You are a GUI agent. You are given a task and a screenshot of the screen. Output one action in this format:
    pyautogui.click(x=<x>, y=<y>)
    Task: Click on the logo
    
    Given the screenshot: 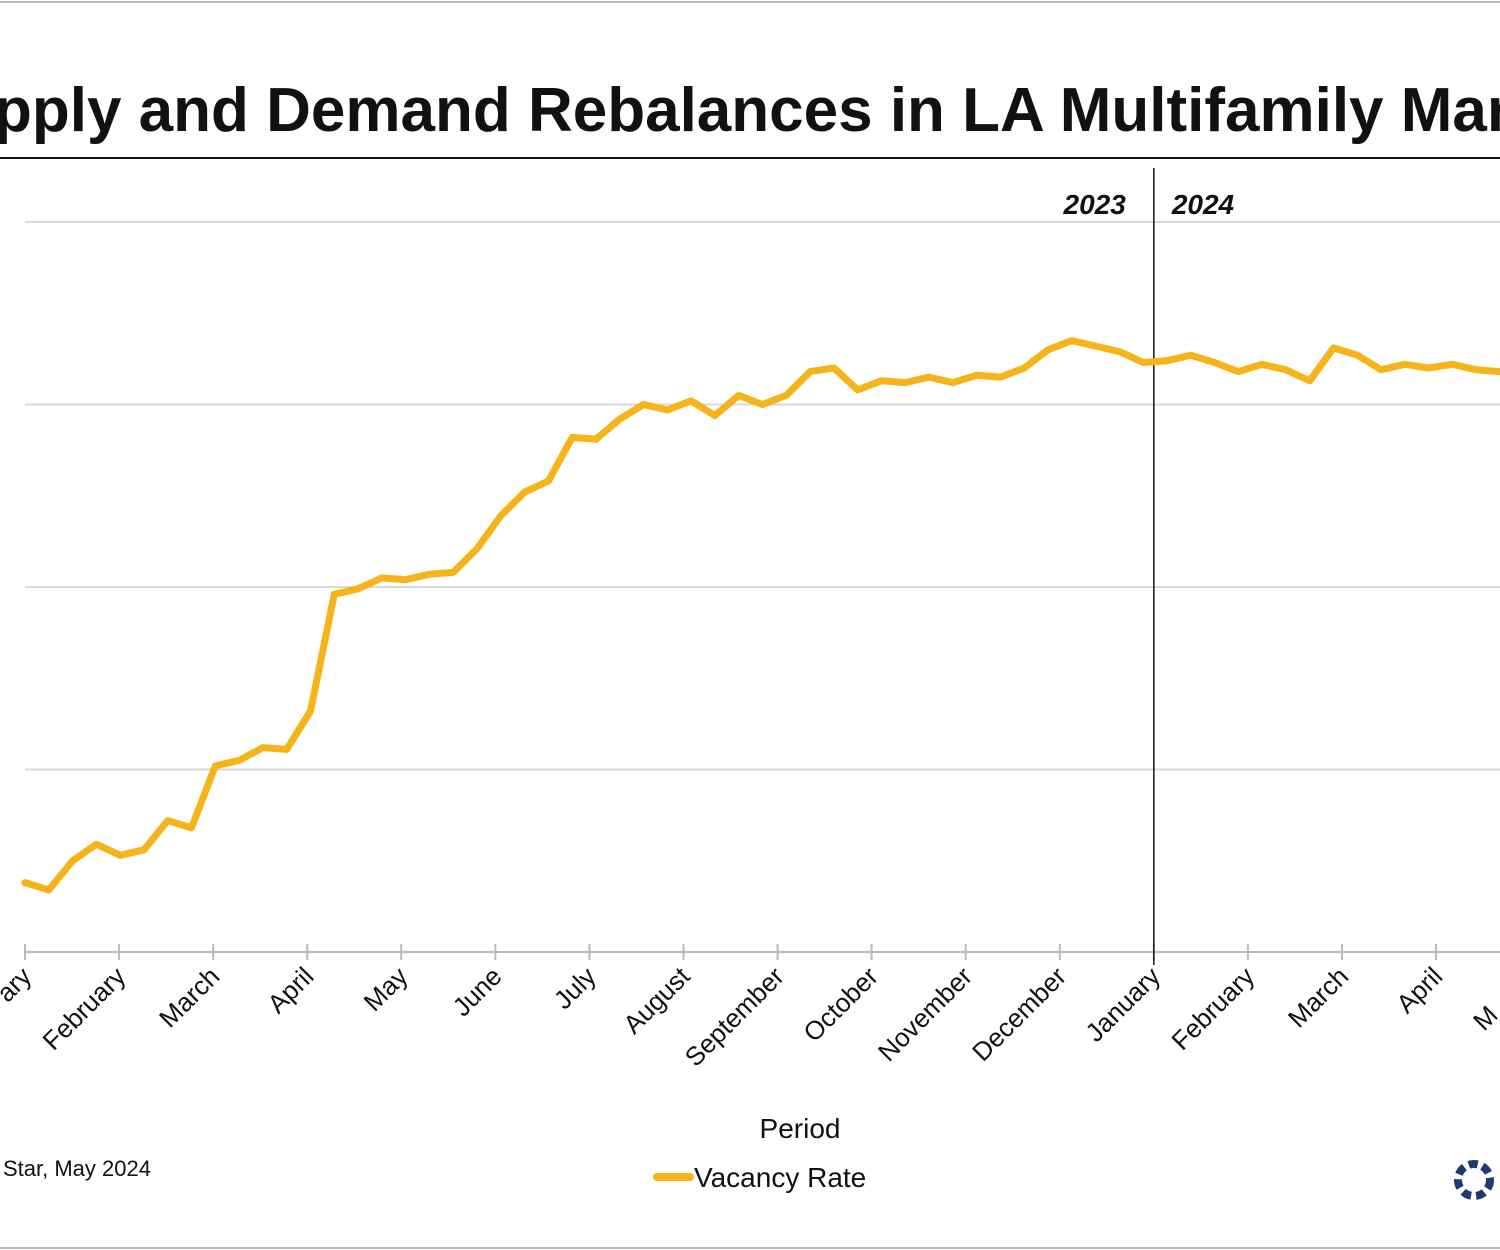 What is the action you would take?
    pyautogui.click(x=1474, y=1180)
    